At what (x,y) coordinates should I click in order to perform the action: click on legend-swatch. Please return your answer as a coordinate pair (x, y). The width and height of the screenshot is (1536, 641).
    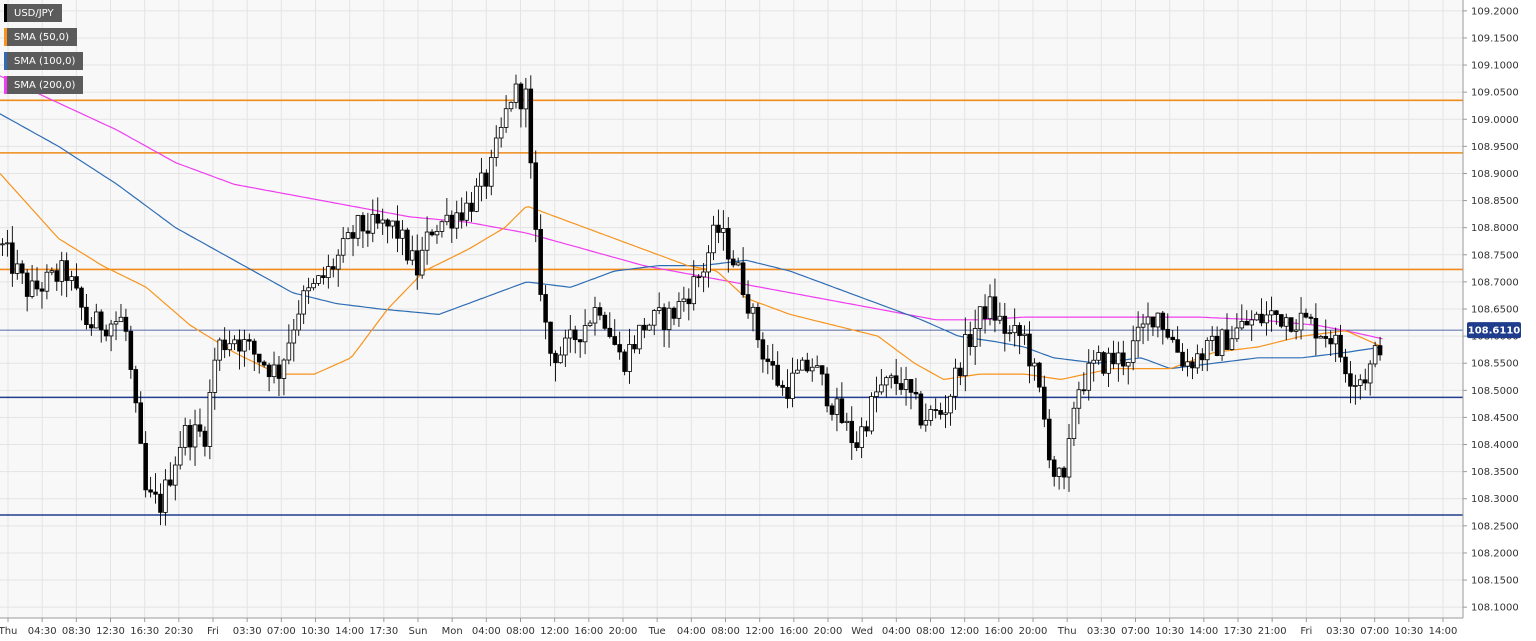
    Looking at the image, I should click on (5, 37).